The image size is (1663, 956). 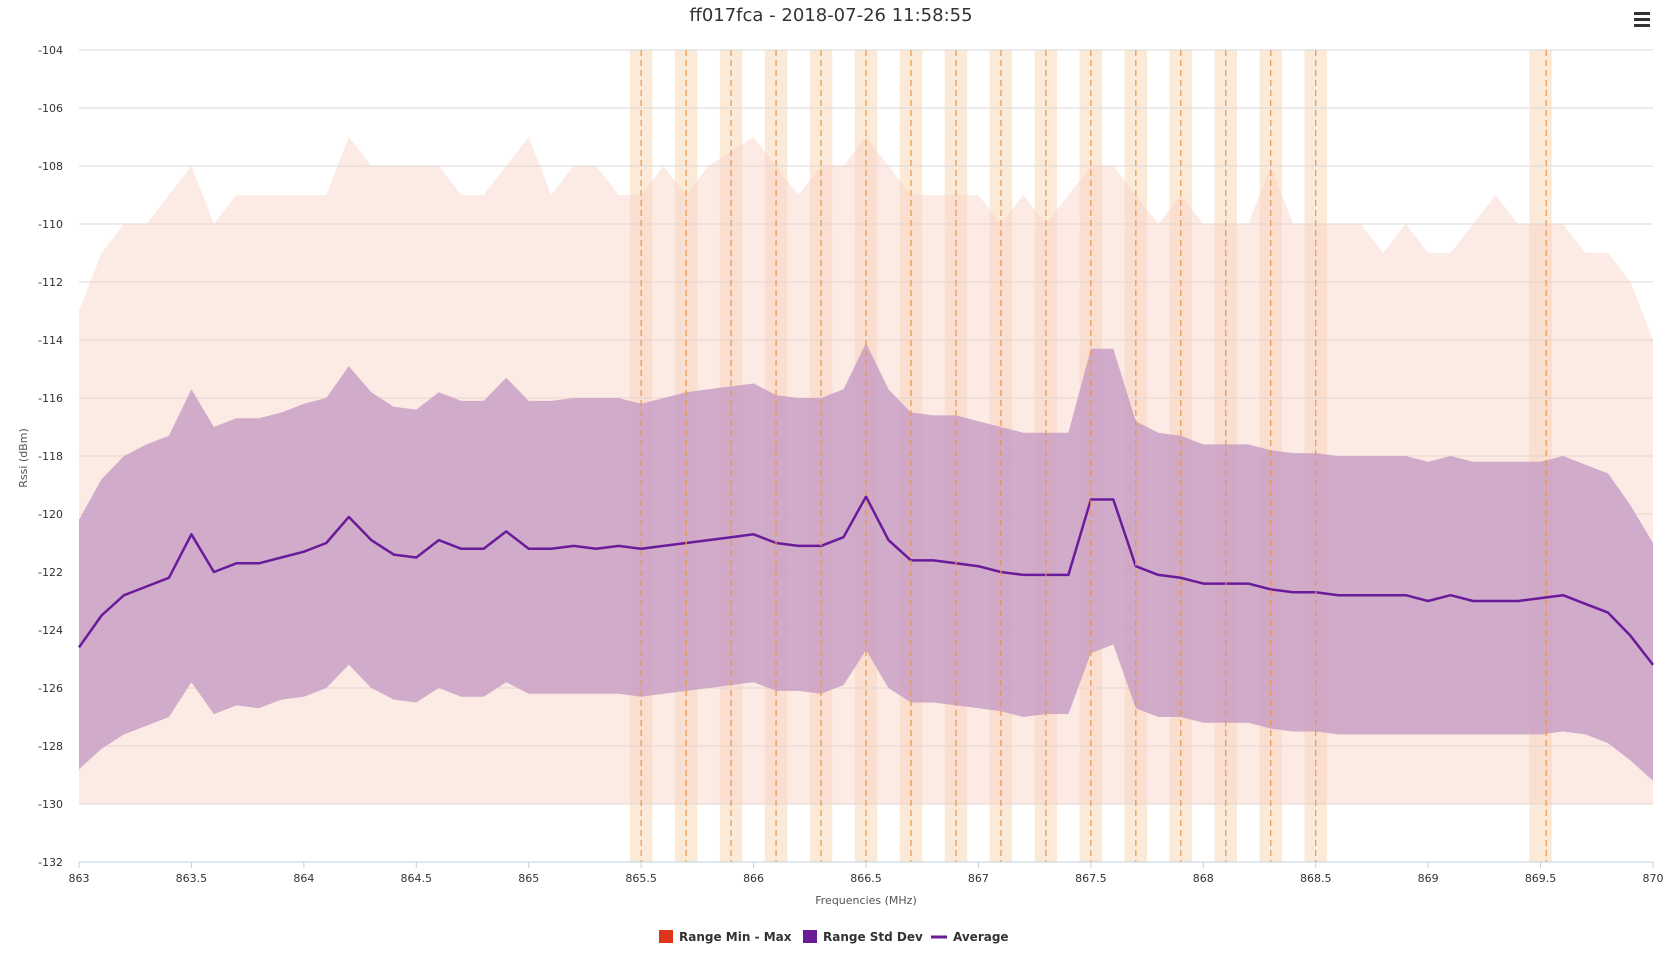 What do you see at coordinates (830, 15) in the screenshot?
I see `chart-title: ff017fca - 2018-07-26 11:58:55` at bounding box center [830, 15].